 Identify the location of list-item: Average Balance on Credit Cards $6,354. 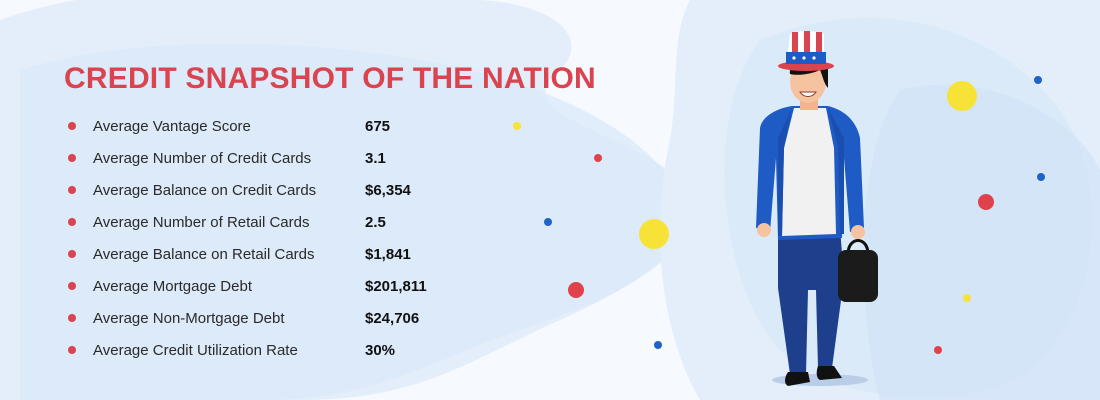
(314, 192).